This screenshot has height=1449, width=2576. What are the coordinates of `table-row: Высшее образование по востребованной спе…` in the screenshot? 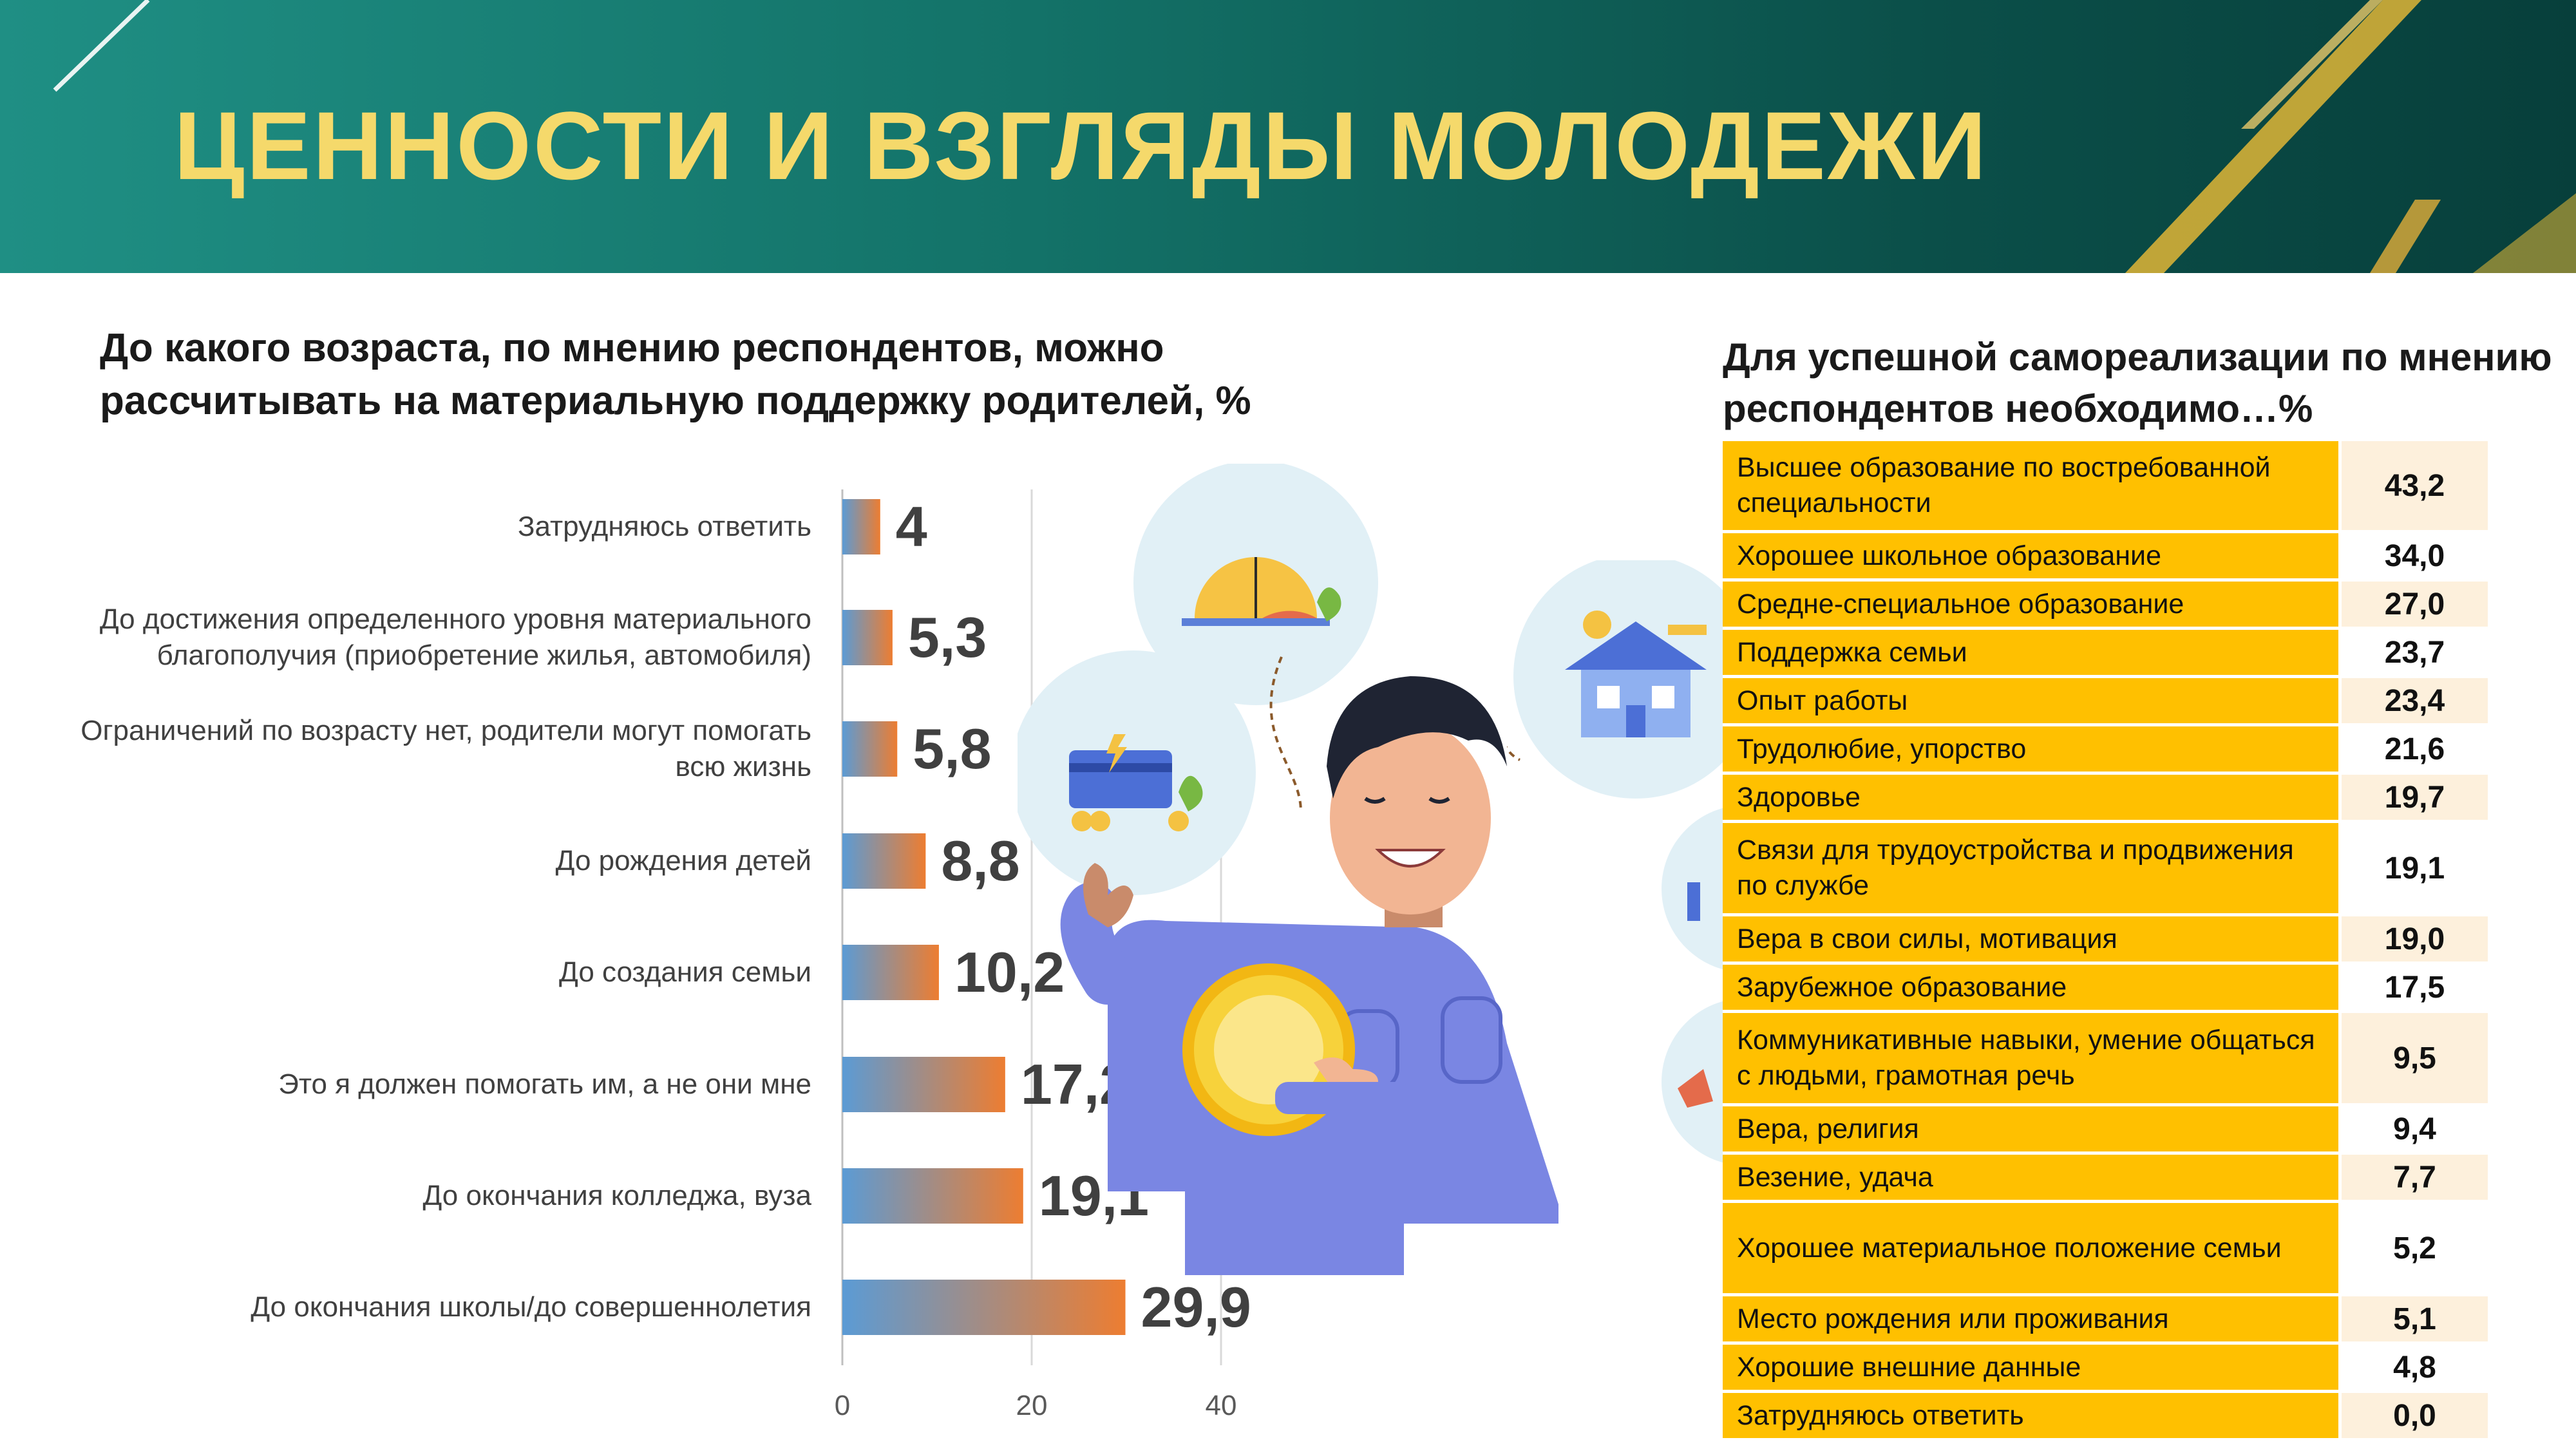 It's located at (2105, 487).